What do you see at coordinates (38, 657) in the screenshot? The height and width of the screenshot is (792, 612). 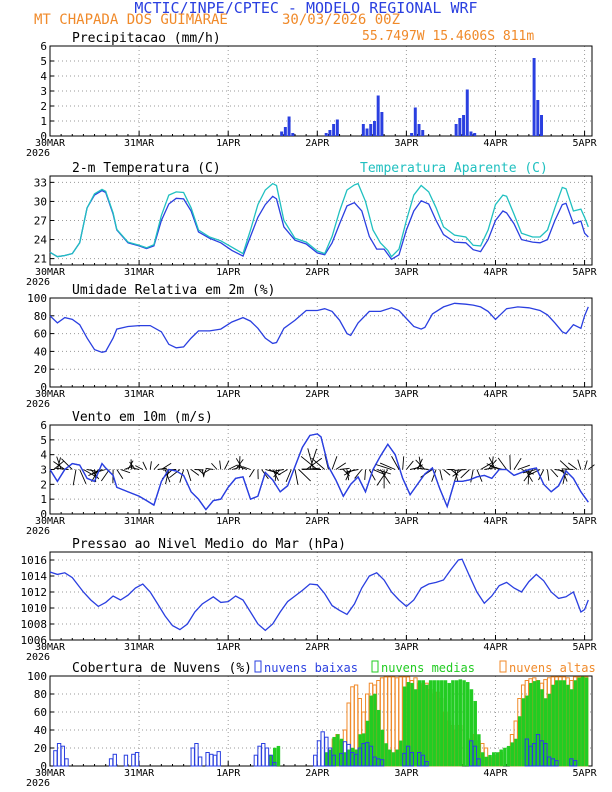 I see `pressure-year-label: 2026` at bounding box center [38, 657].